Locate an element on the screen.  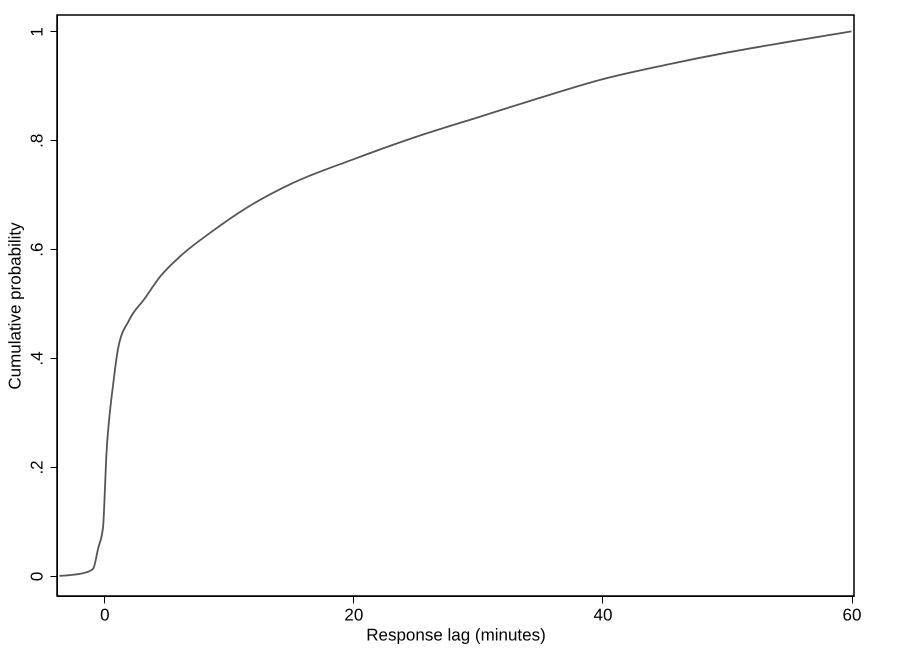
y-tick-label: 0 is located at coordinates (37, 577).